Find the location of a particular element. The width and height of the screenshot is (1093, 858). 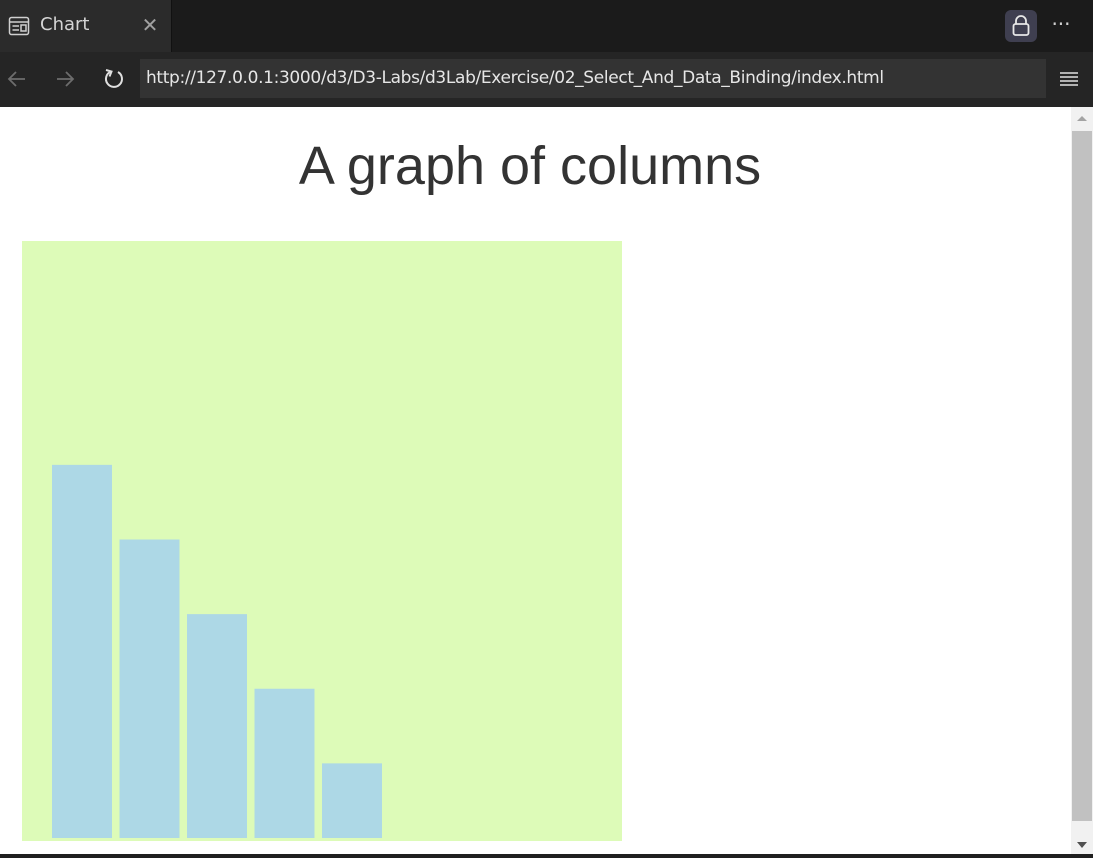

lock-button is located at coordinates (1021, 26).